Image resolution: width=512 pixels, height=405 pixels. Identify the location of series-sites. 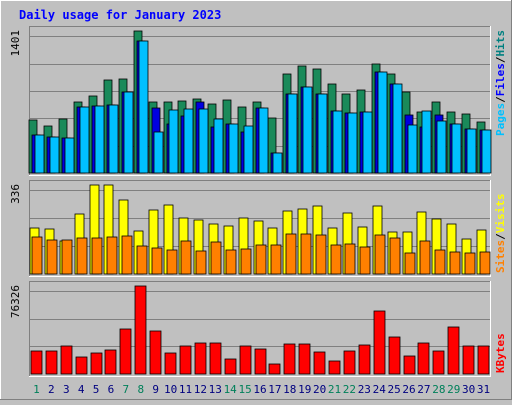
(261, 254).